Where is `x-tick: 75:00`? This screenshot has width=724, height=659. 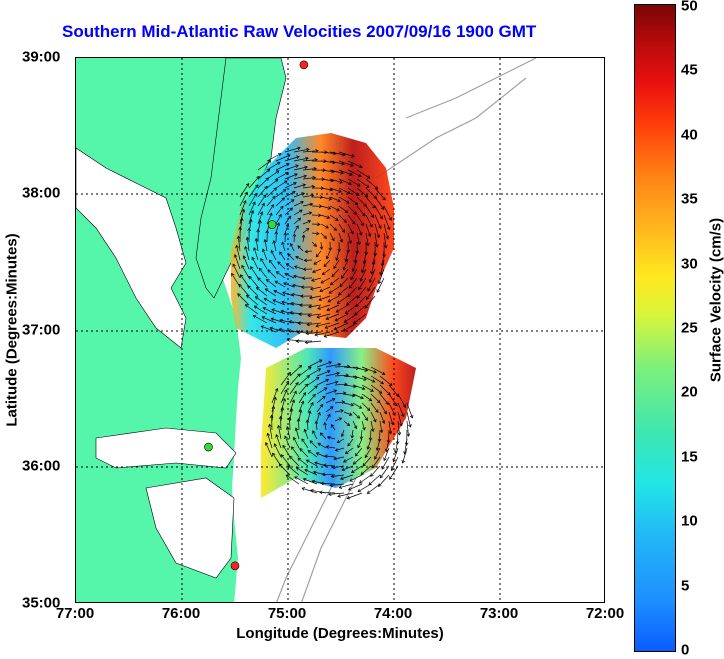
x-tick: 75:00 is located at coordinates (287, 613).